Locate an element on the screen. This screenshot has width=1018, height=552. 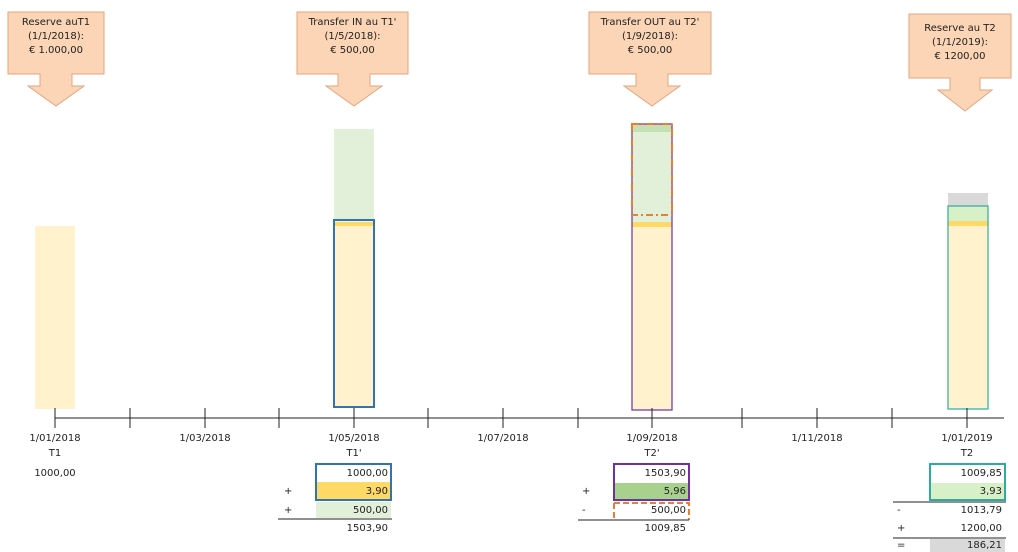
t1p-interest-bar is located at coordinates (354, 224).